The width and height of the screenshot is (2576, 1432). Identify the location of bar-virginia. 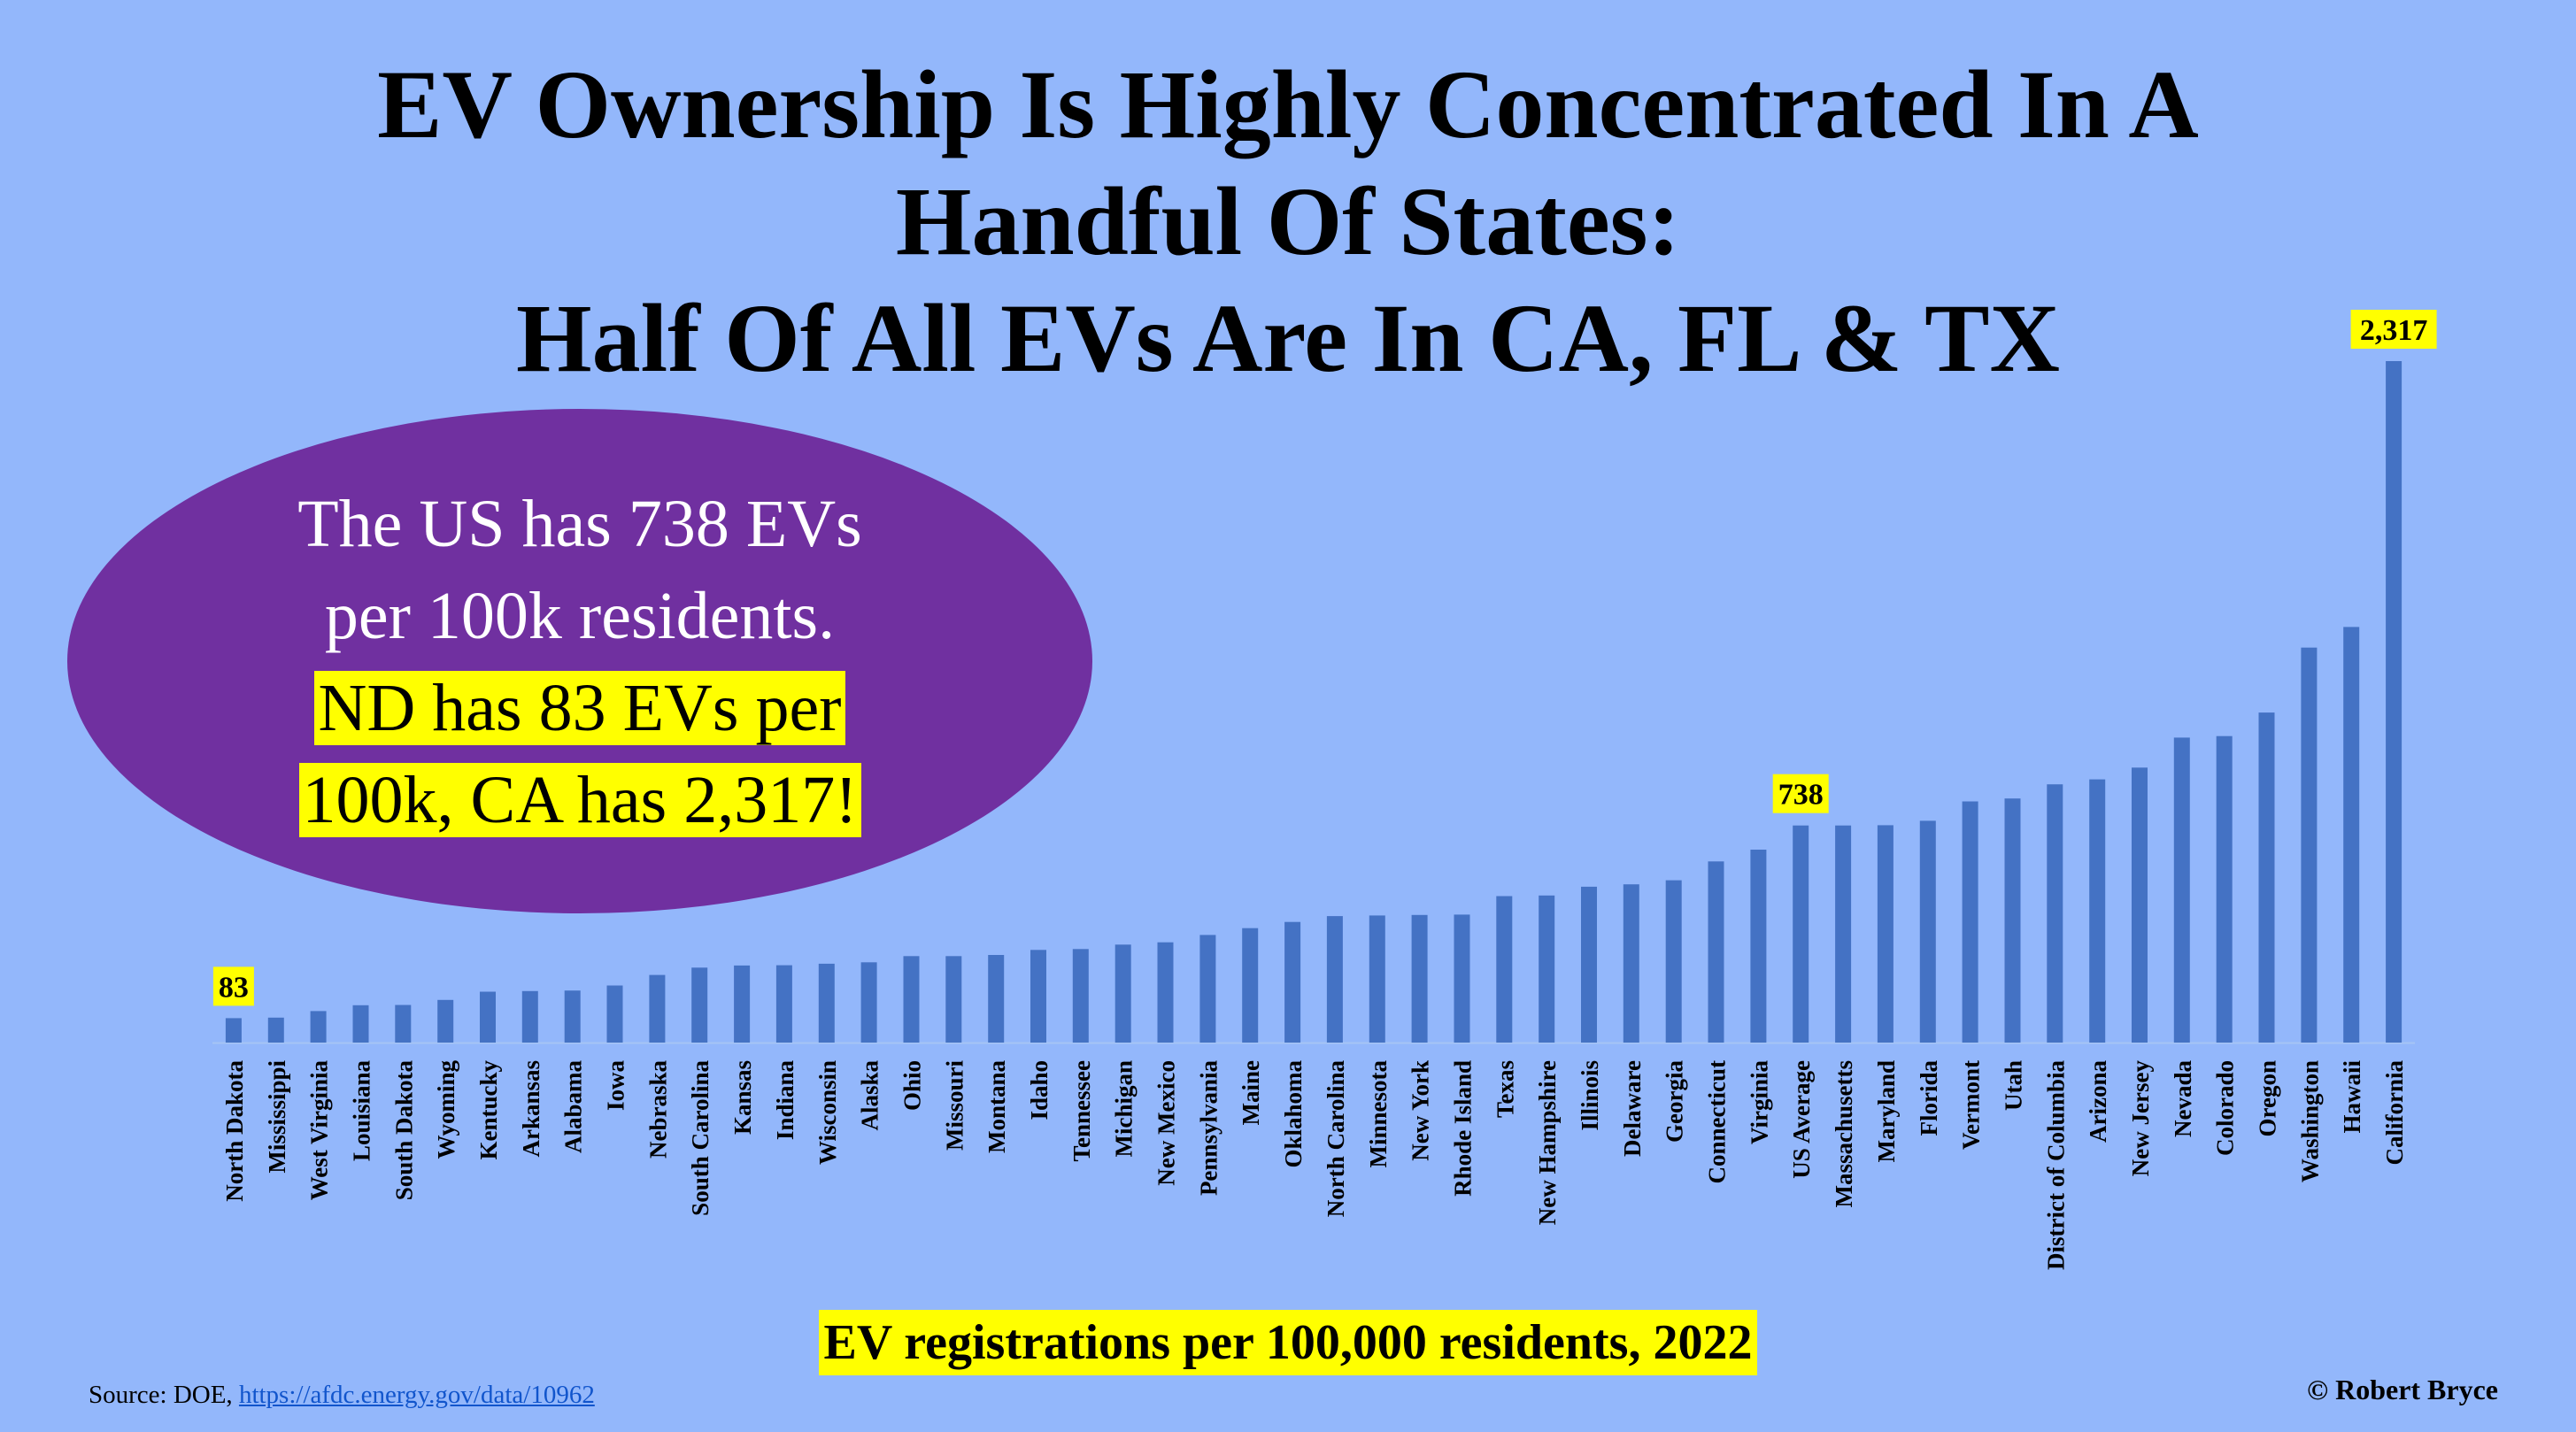
(1758, 946).